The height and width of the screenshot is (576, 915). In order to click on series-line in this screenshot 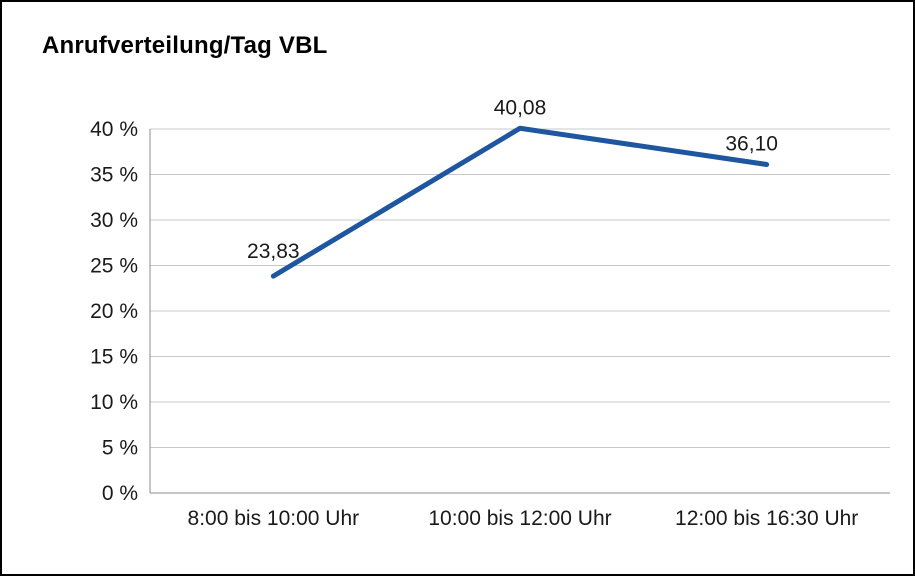, I will do `click(520, 202)`.